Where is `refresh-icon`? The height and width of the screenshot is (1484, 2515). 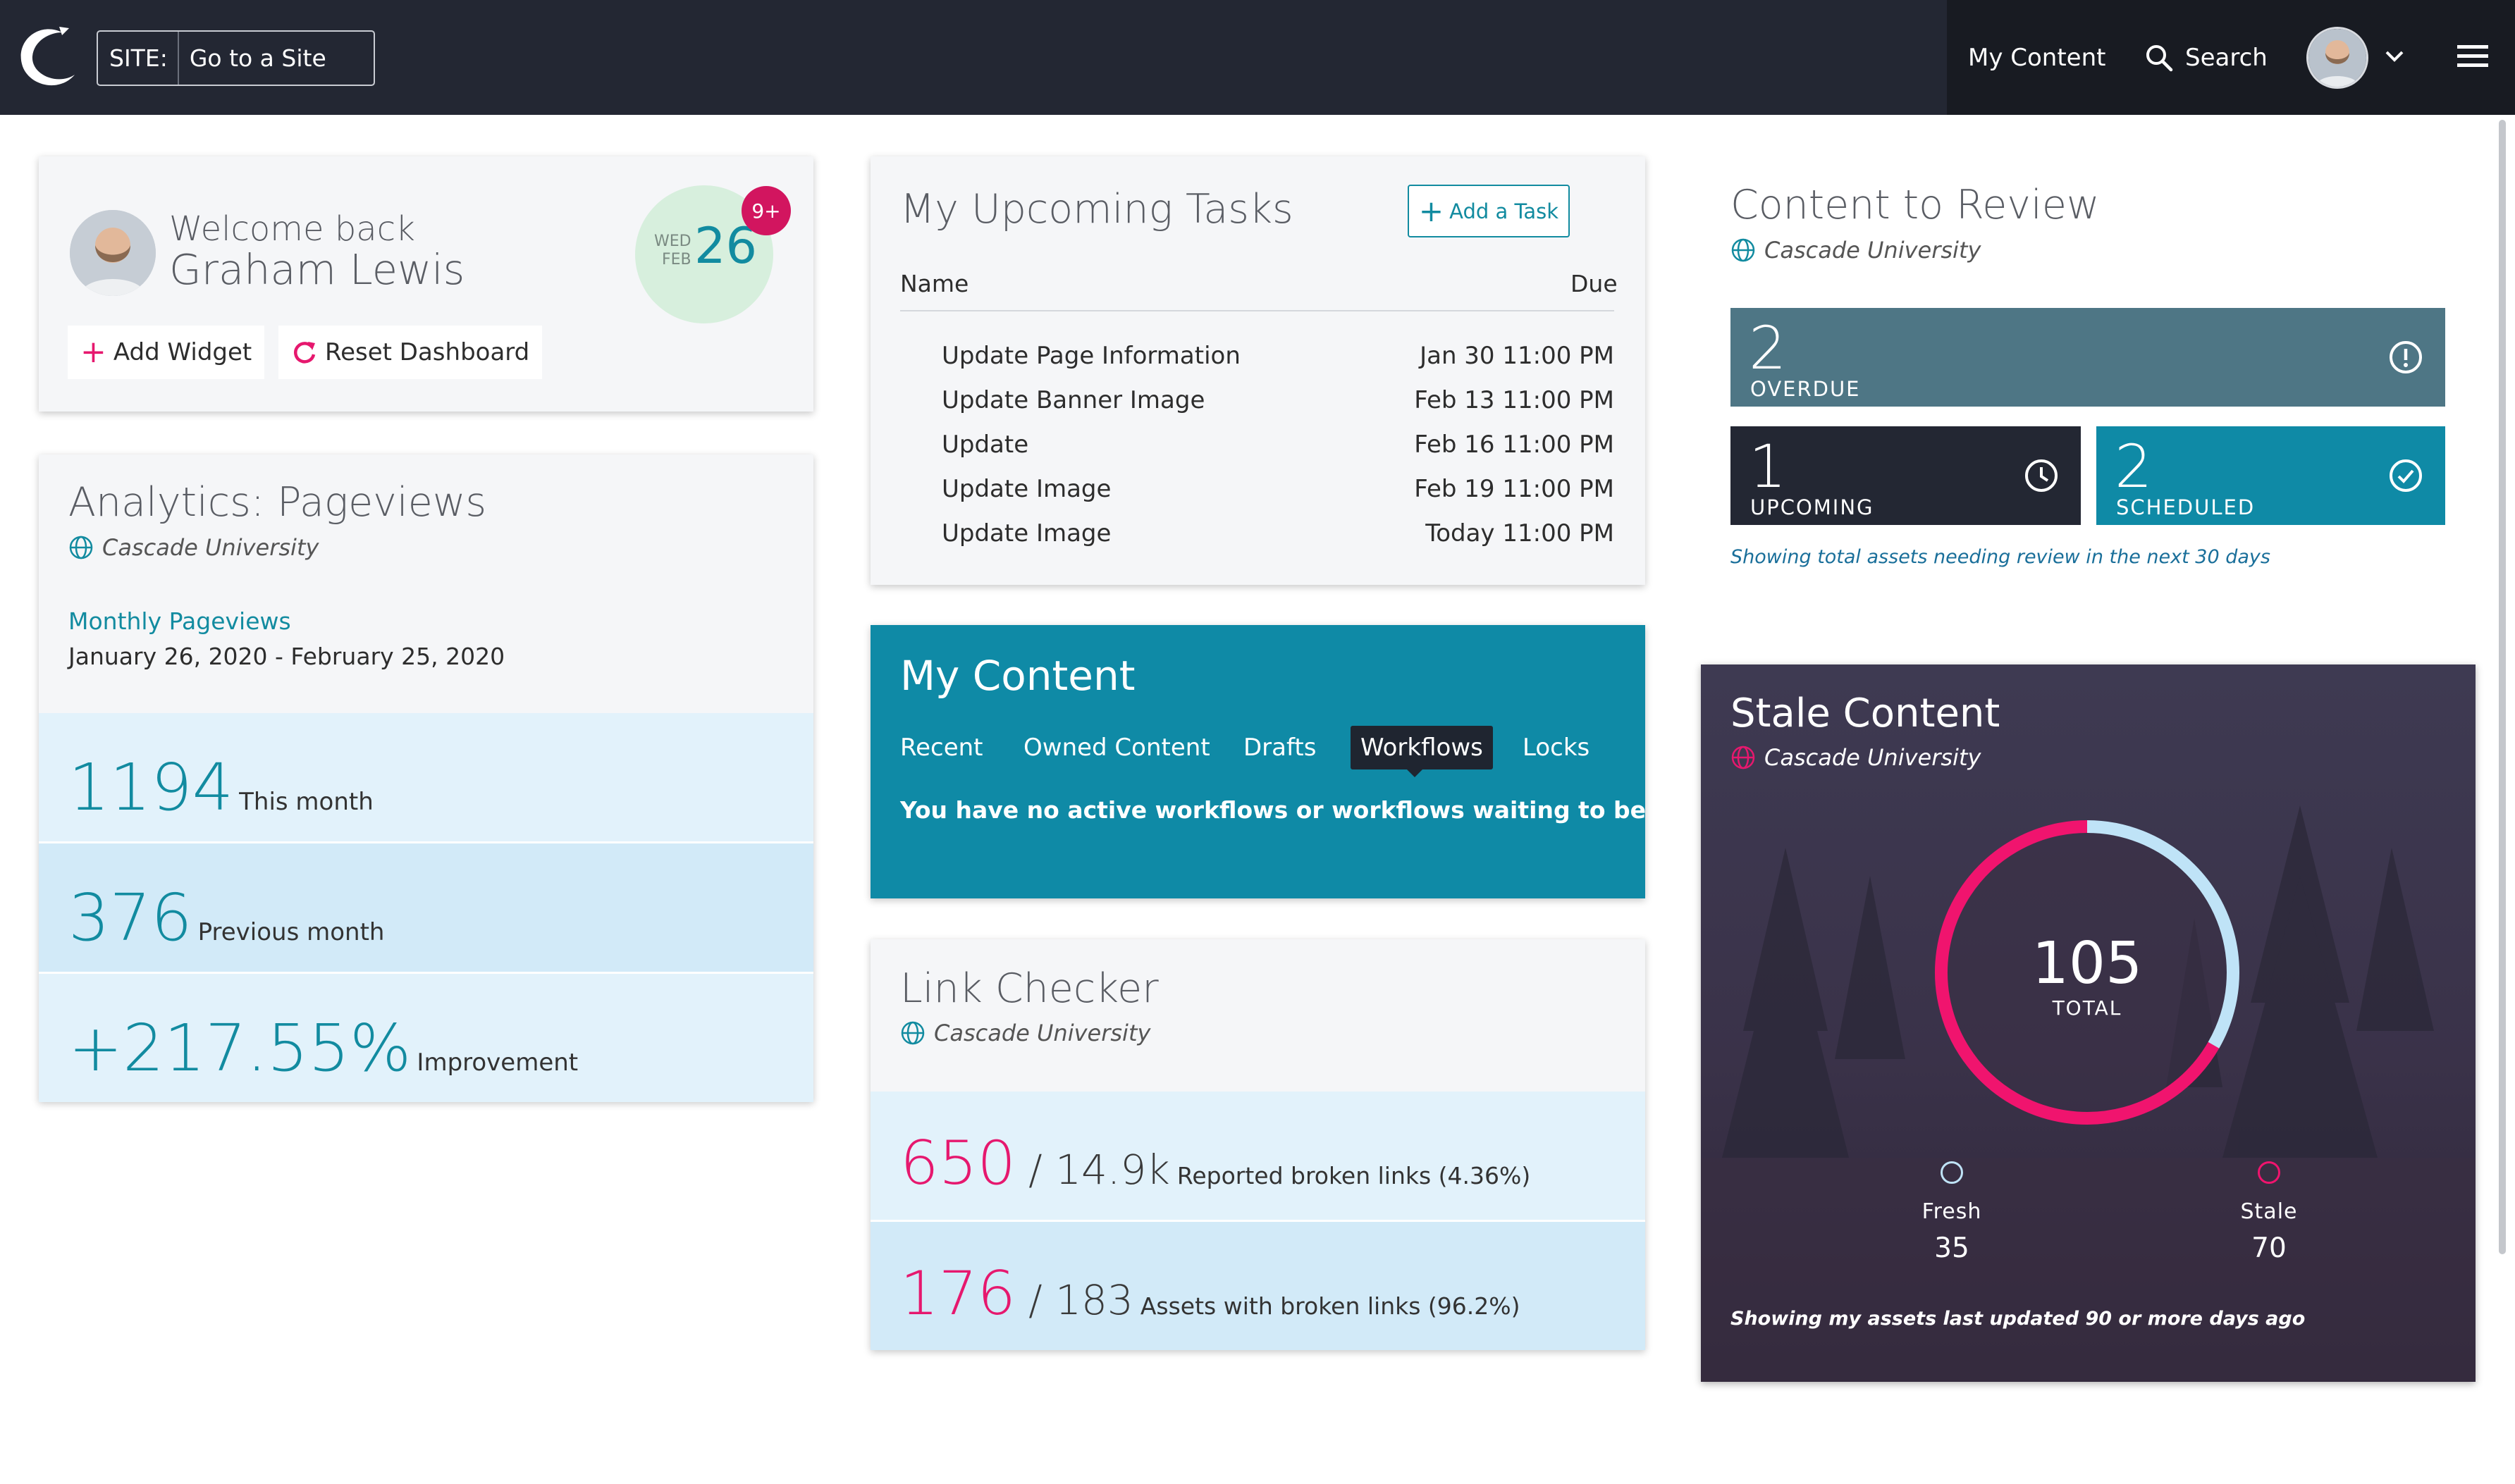
refresh-icon is located at coordinates (304, 352).